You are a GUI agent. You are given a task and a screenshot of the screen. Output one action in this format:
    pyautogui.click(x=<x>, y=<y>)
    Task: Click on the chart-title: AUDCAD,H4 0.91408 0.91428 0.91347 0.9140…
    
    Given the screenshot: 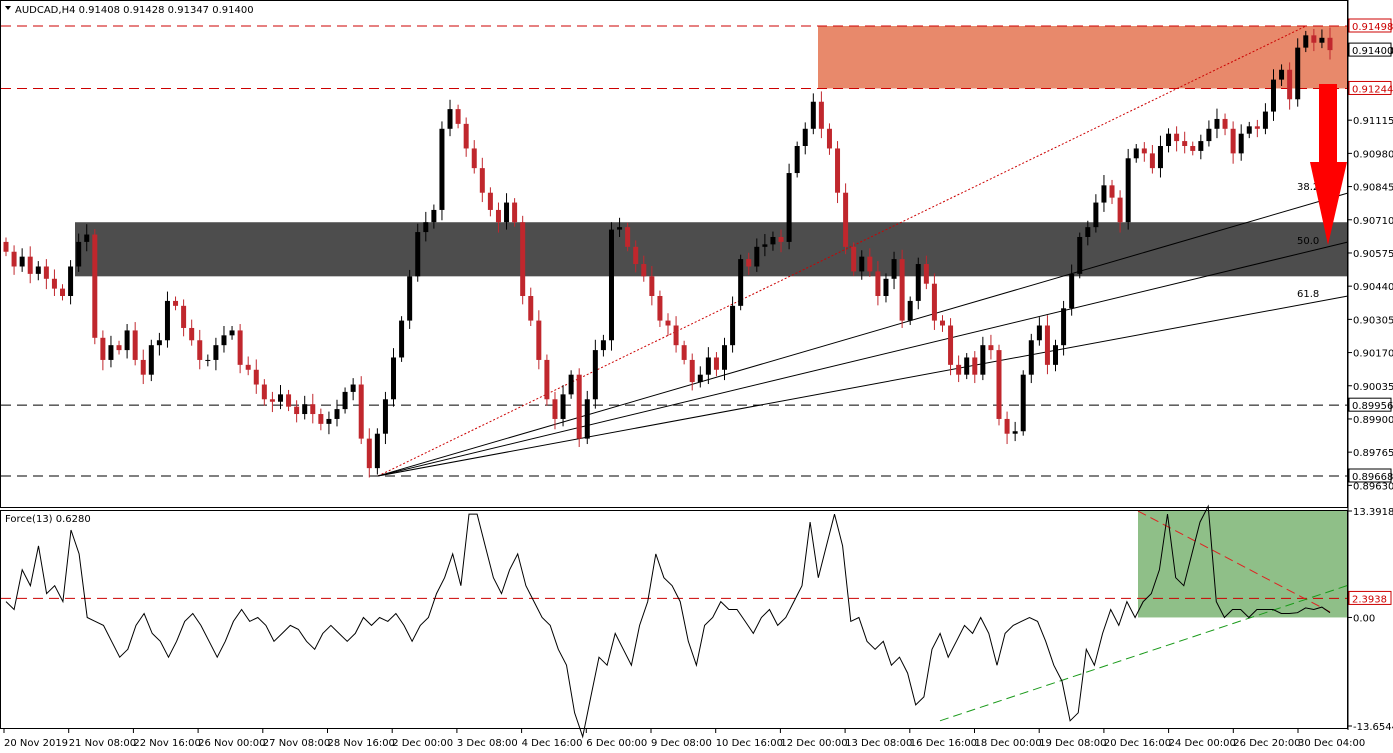 What is the action you would take?
    pyautogui.click(x=134, y=10)
    